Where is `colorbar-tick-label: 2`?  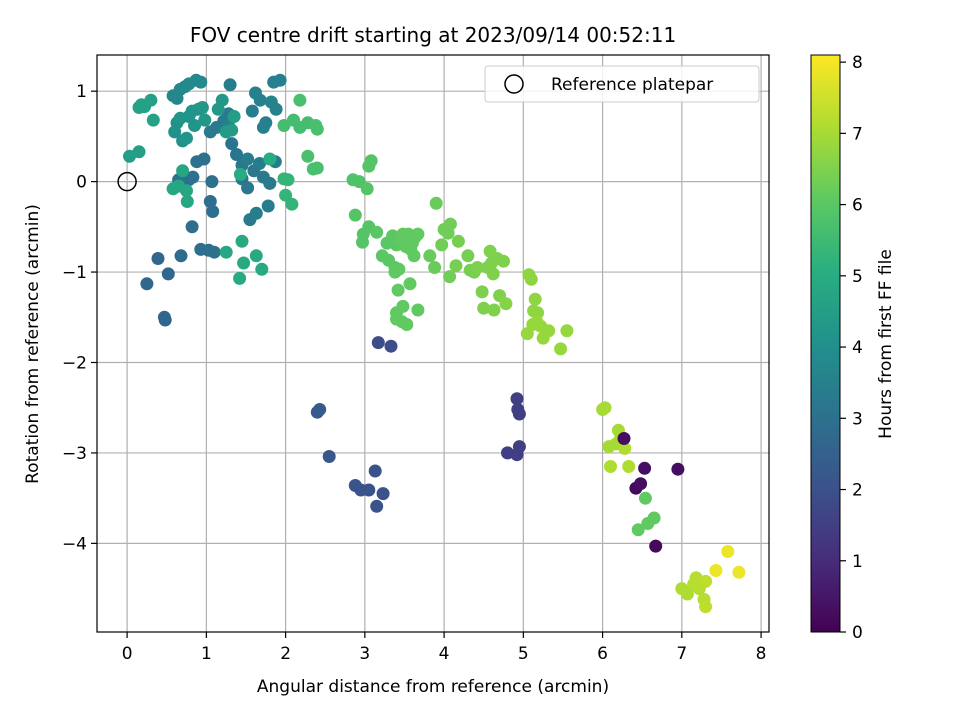 colorbar-tick-label: 2 is located at coordinates (857, 491).